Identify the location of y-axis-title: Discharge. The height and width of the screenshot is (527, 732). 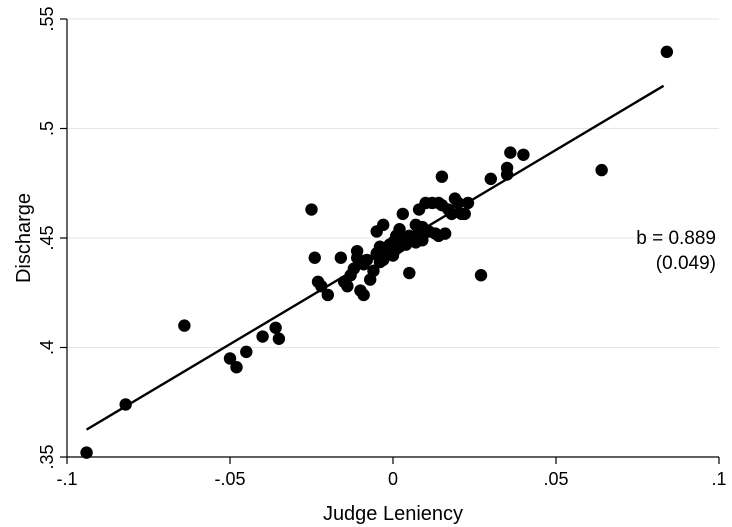
(24, 238).